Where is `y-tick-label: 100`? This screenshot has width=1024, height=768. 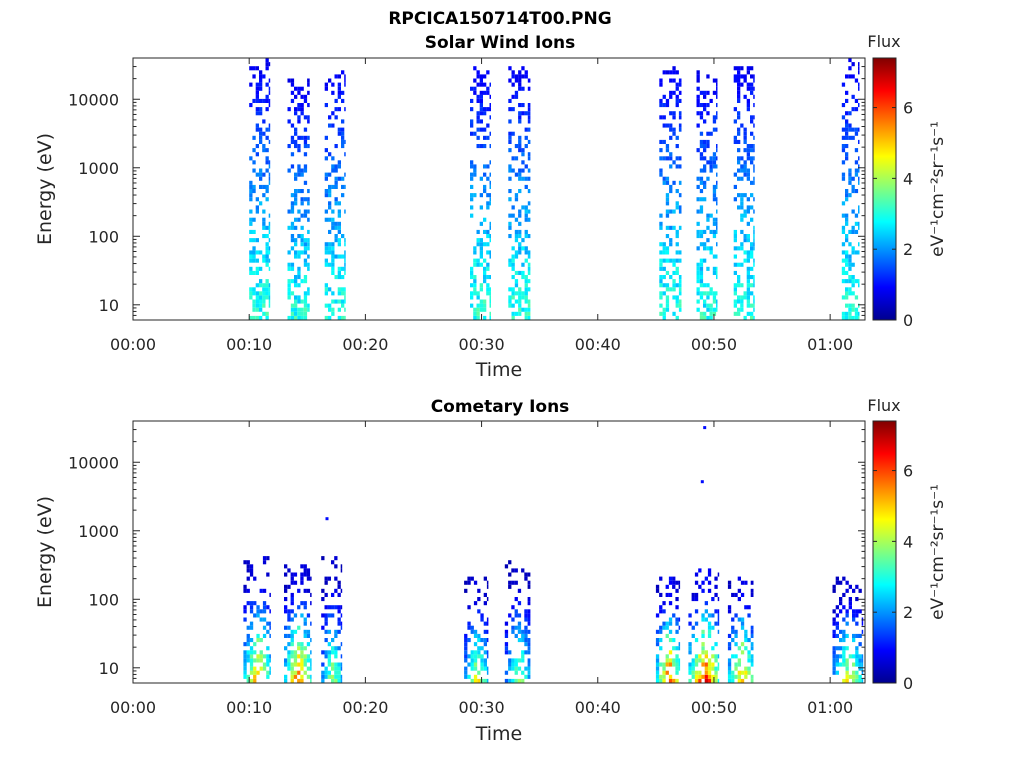
y-tick-label: 100 is located at coordinates (103, 236).